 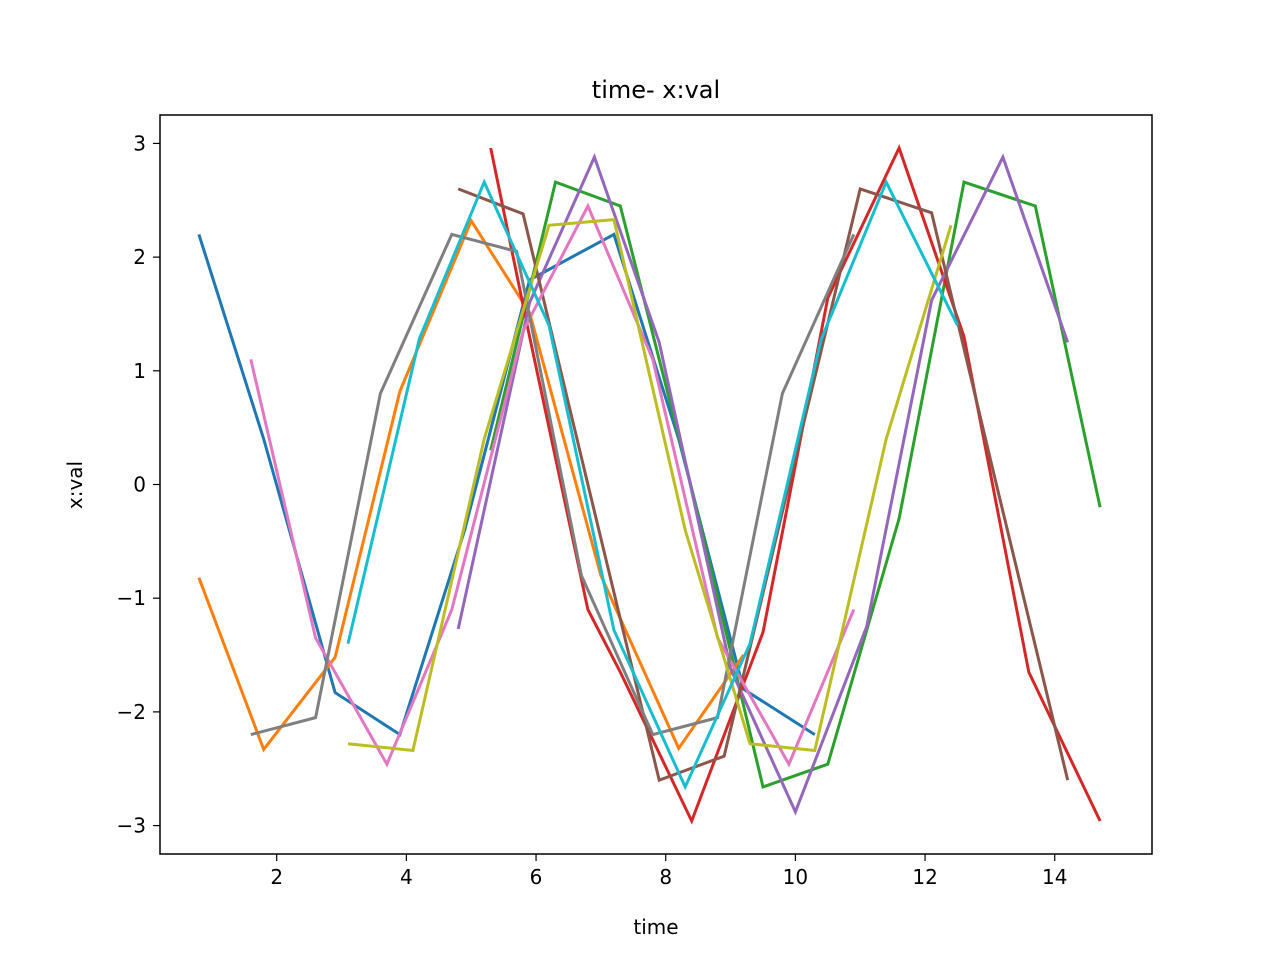 I want to click on y-tick-label: −2, so click(x=131, y=712).